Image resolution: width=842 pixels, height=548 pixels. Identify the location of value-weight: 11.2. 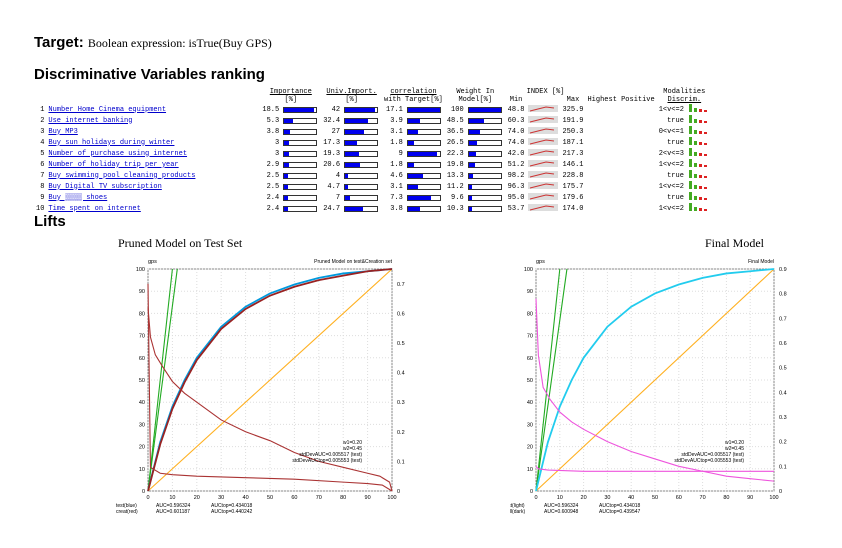
(455, 186).